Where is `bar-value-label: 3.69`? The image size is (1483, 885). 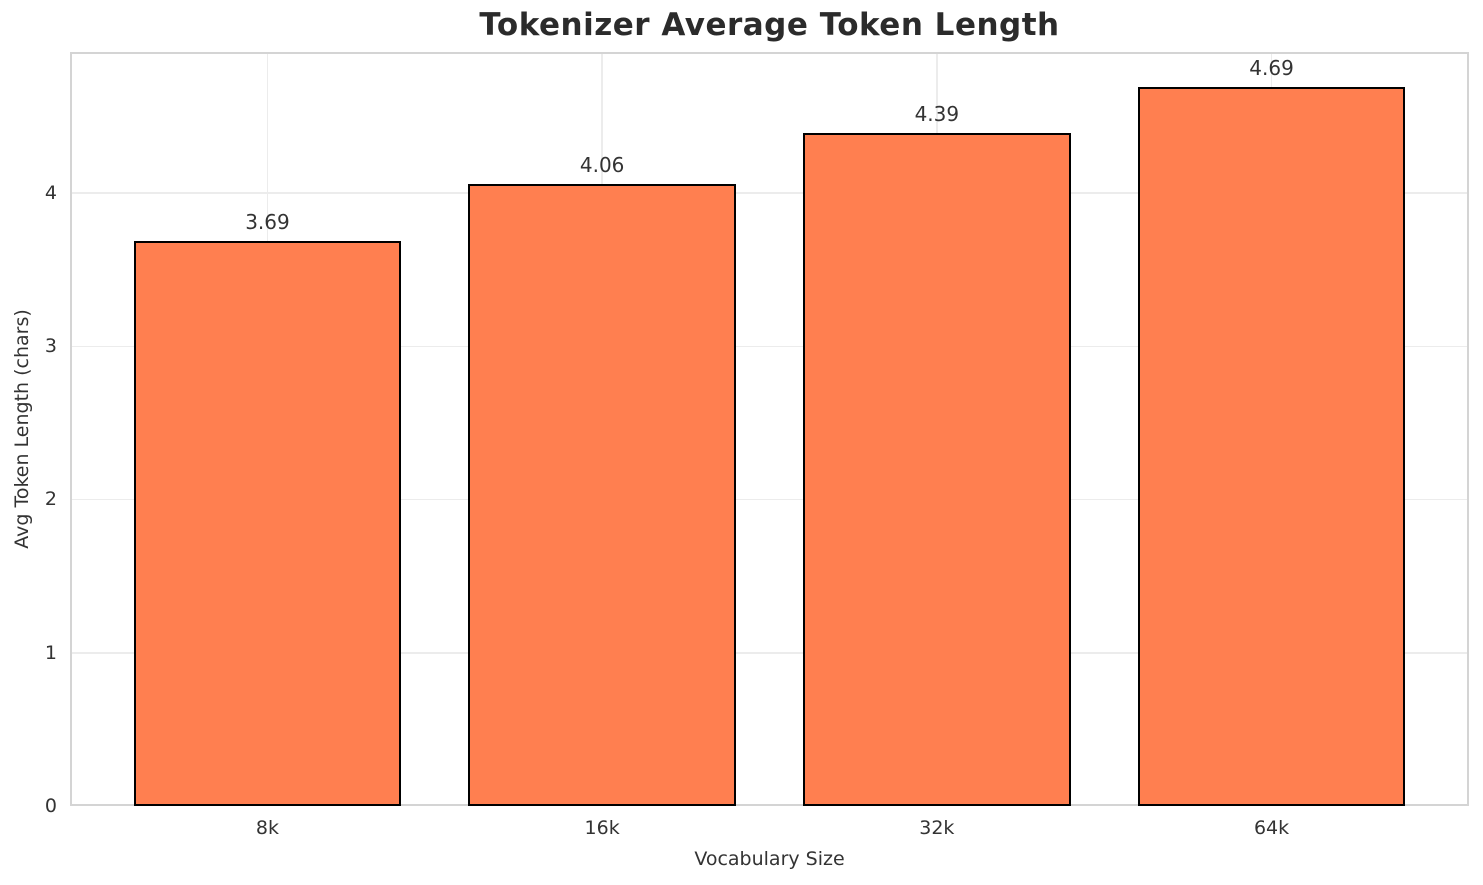
bar-value-label: 3.69 is located at coordinates (267, 221).